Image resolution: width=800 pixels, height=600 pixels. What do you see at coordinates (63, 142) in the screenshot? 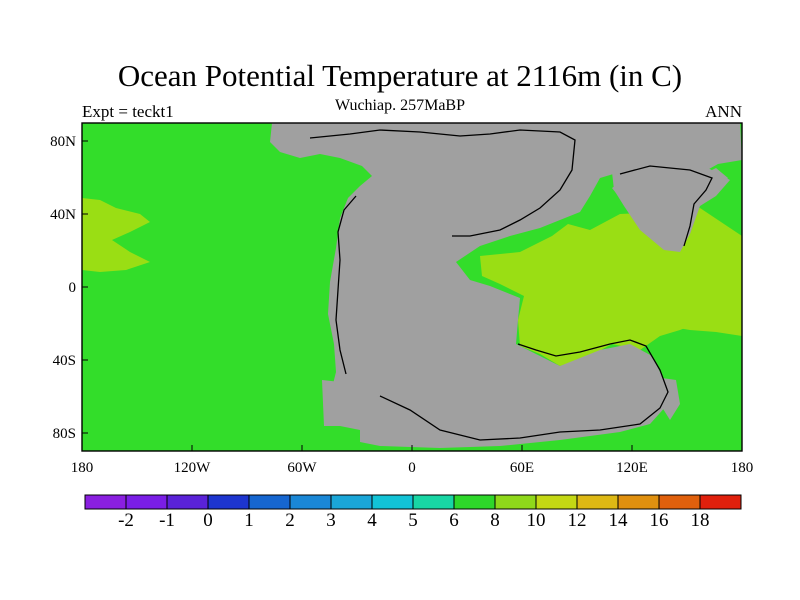
I see `y-tick-label: 80N` at bounding box center [63, 142].